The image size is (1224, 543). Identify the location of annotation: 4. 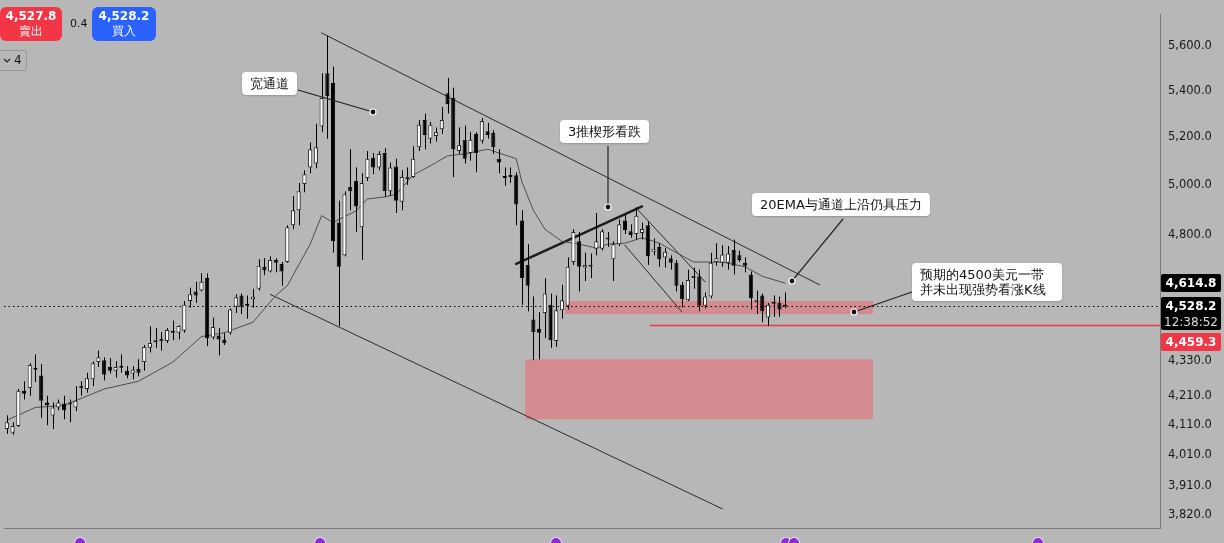
(18, 60).